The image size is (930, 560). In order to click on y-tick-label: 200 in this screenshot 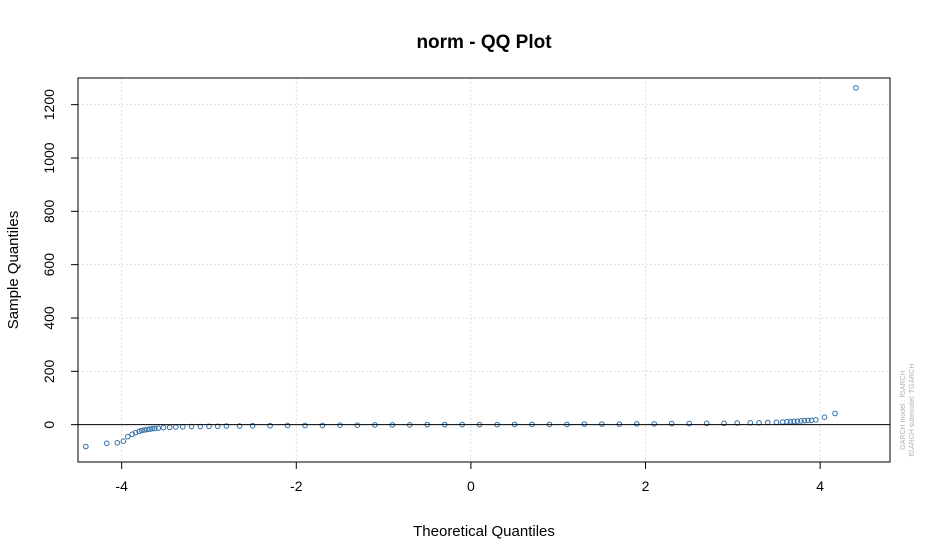, I will do `click(49, 371)`.